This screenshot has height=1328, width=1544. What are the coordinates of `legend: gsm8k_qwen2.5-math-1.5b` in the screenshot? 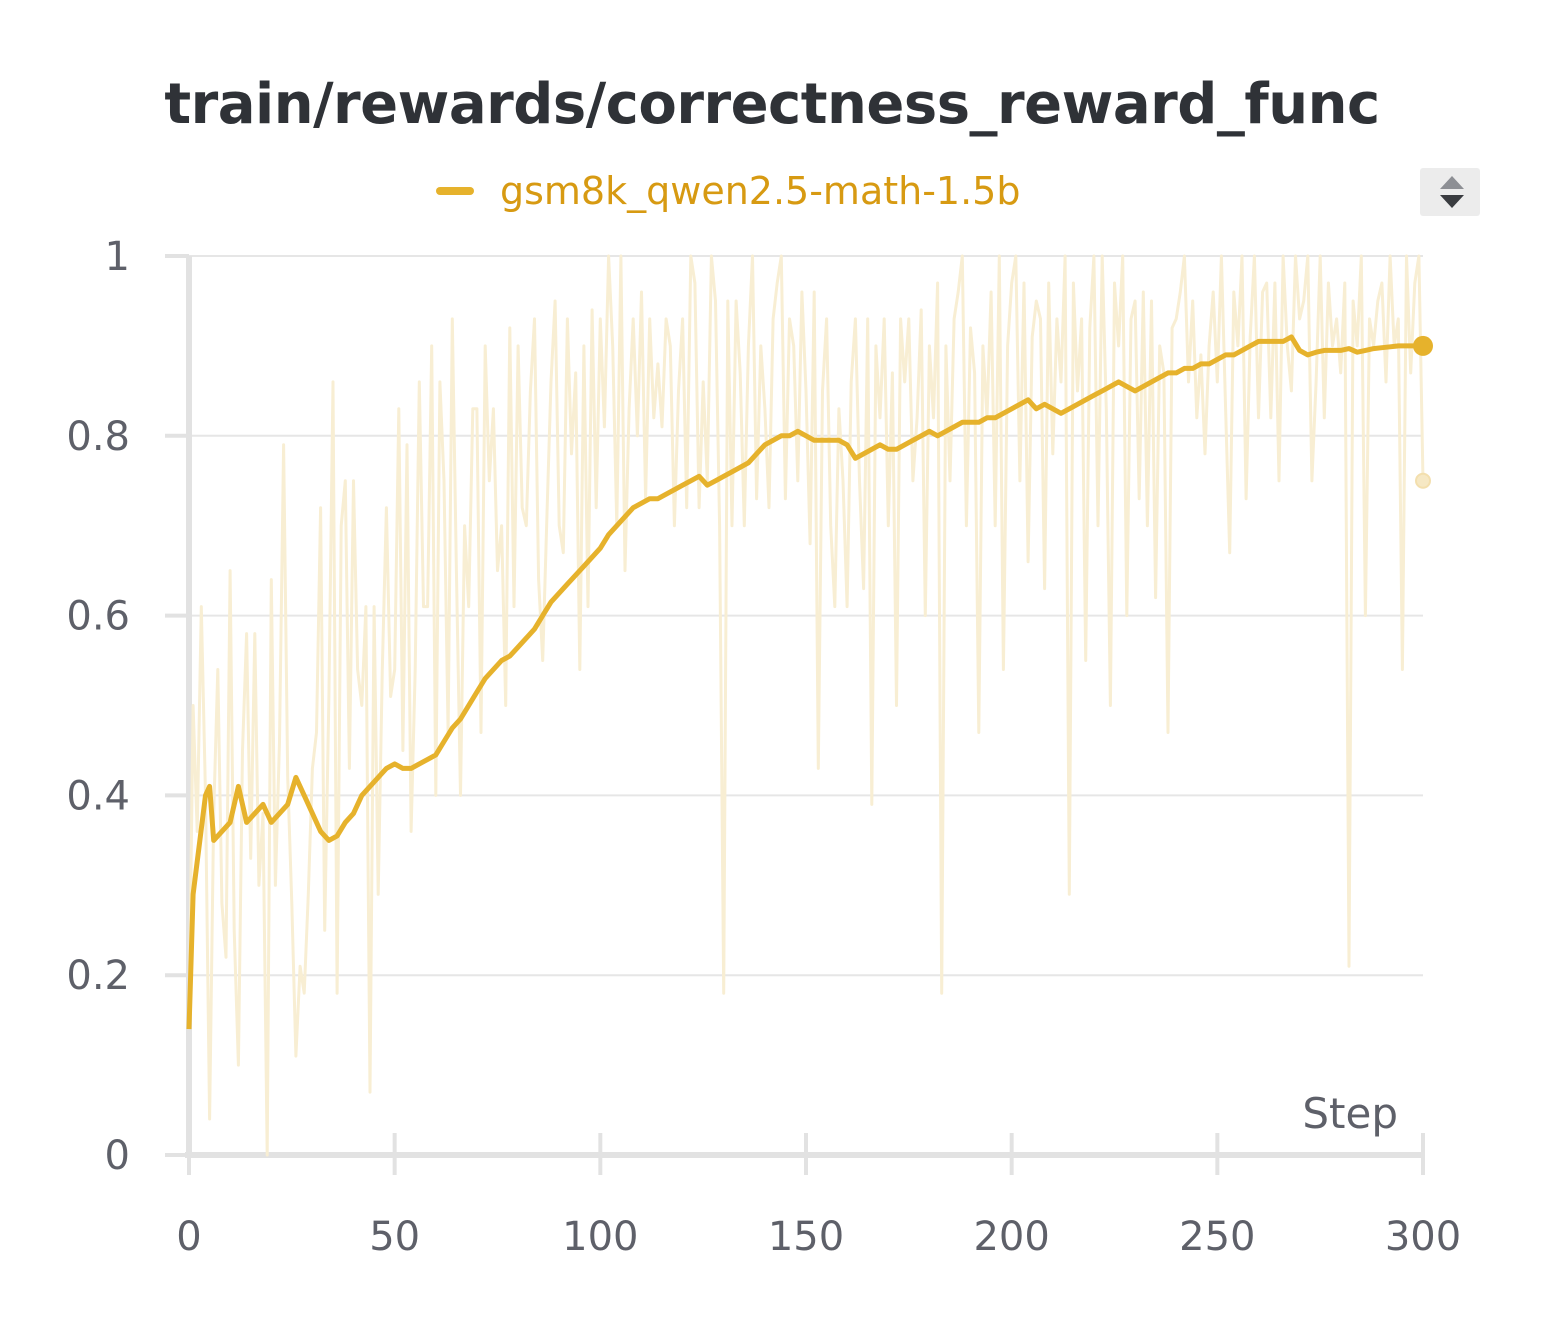 It's located at (728, 191).